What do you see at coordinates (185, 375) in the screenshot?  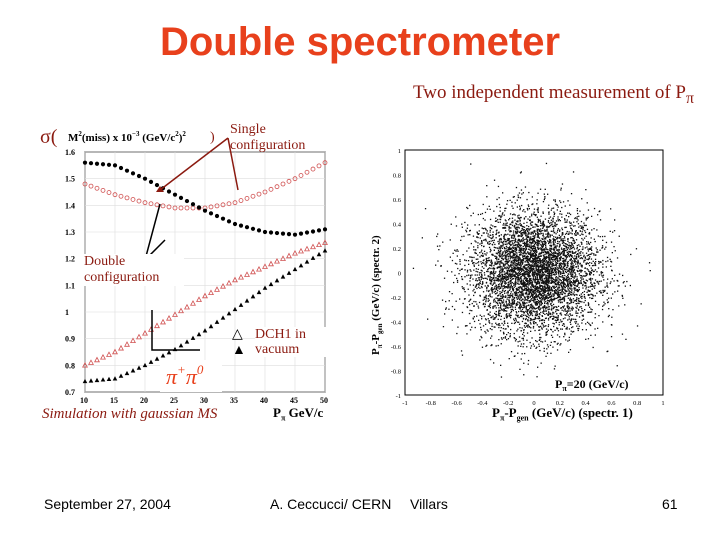 I see `channel-label: π+π0` at bounding box center [185, 375].